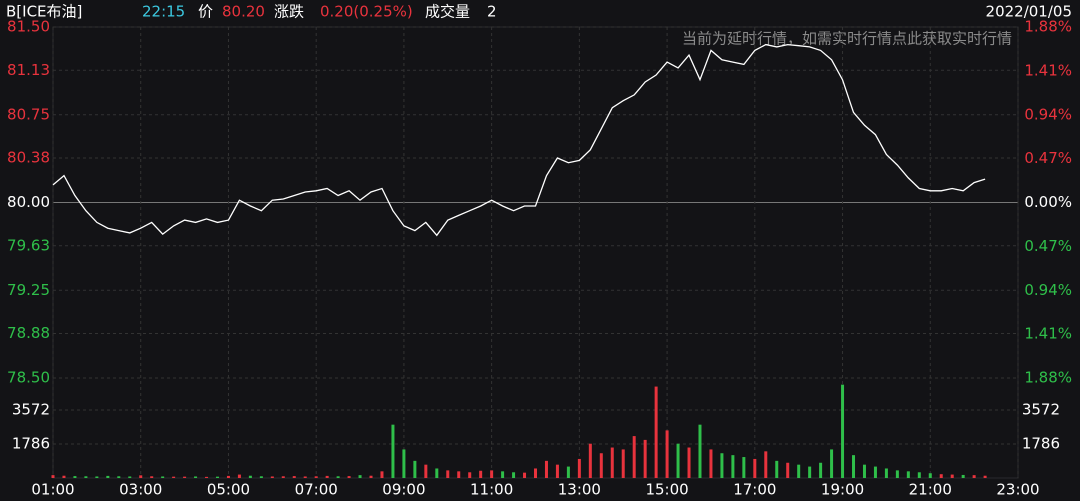 The image size is (1080, 501). I want to click on time: 22:15, so click(163, 12).